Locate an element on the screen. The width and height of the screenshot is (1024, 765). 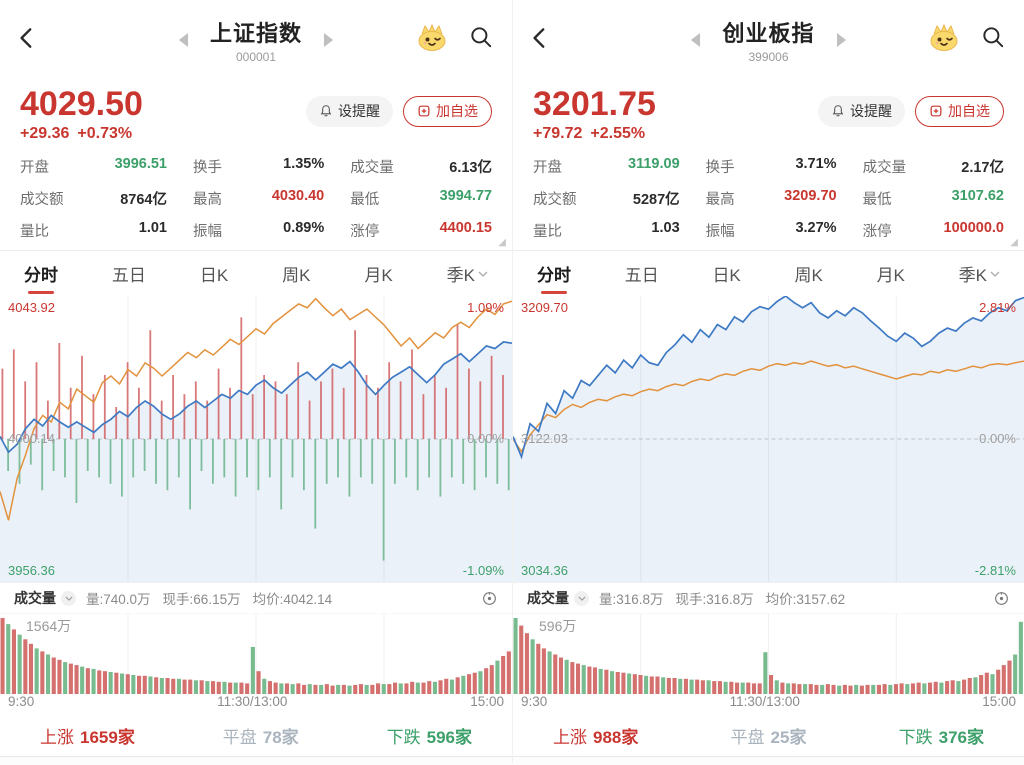
stat-amount: 成交额 5287亿 is located at coordinates (606, 200).